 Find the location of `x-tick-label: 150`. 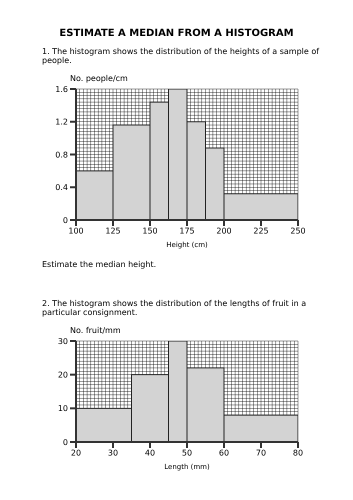

x-tick-label: 150 is located at coordinates (150, 231).